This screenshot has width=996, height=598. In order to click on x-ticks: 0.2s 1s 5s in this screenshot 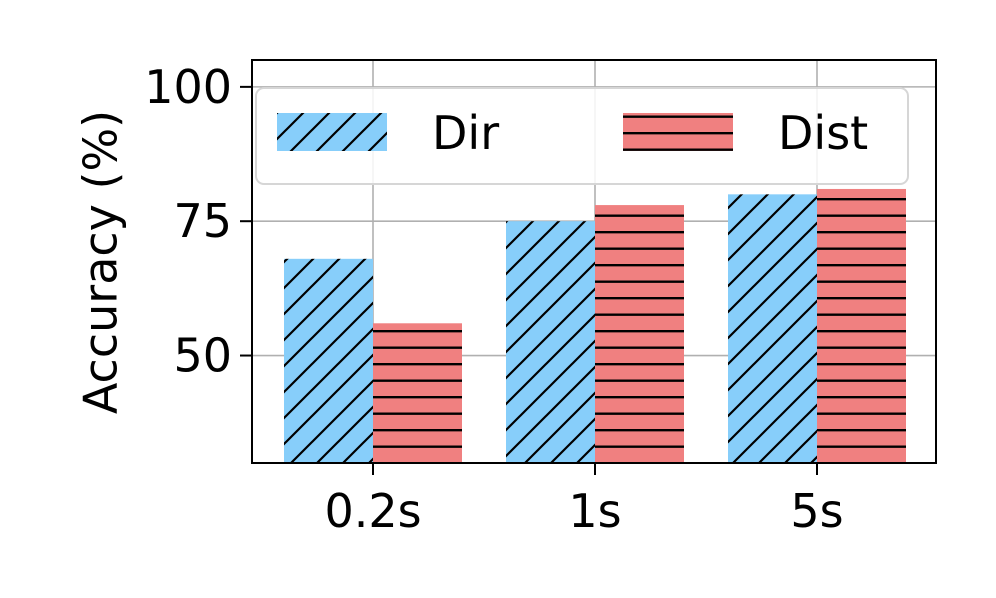, I will do `click(584, 500)`.